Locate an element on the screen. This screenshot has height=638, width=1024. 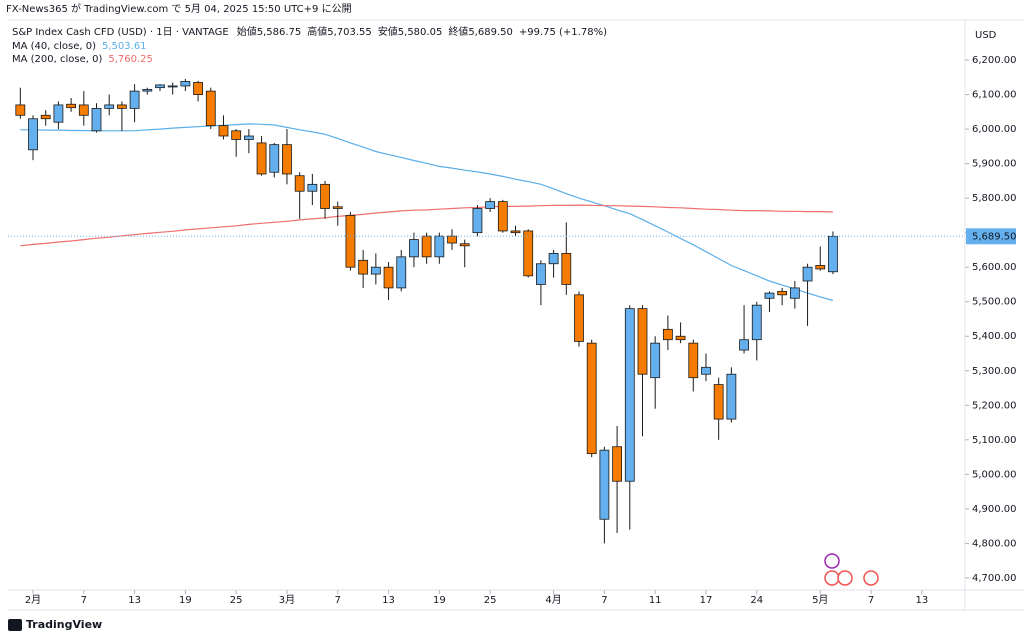
legend-ma-name: MA (40, close, 0) is located at coordinates (54, 46).